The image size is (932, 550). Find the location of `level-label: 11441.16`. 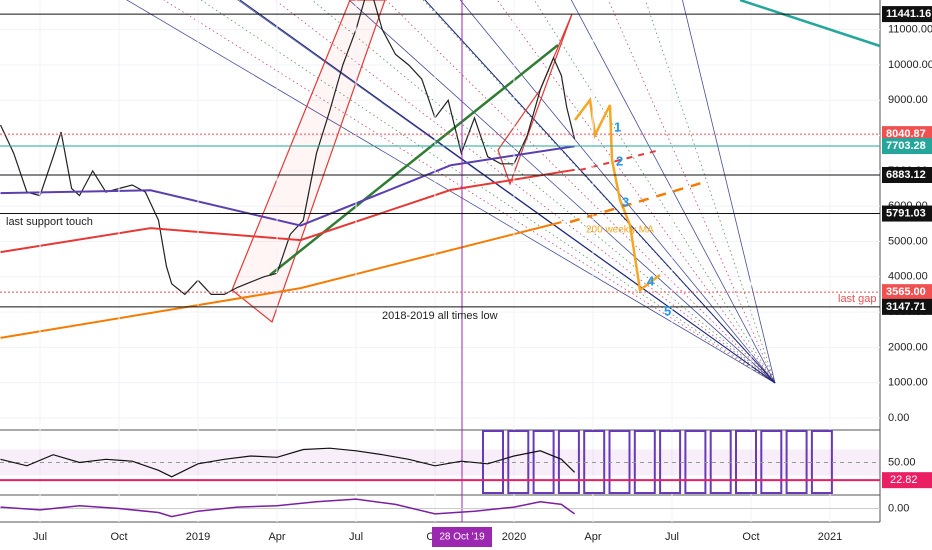

level-label: 11441.16 is located at coordinates (908, 14).